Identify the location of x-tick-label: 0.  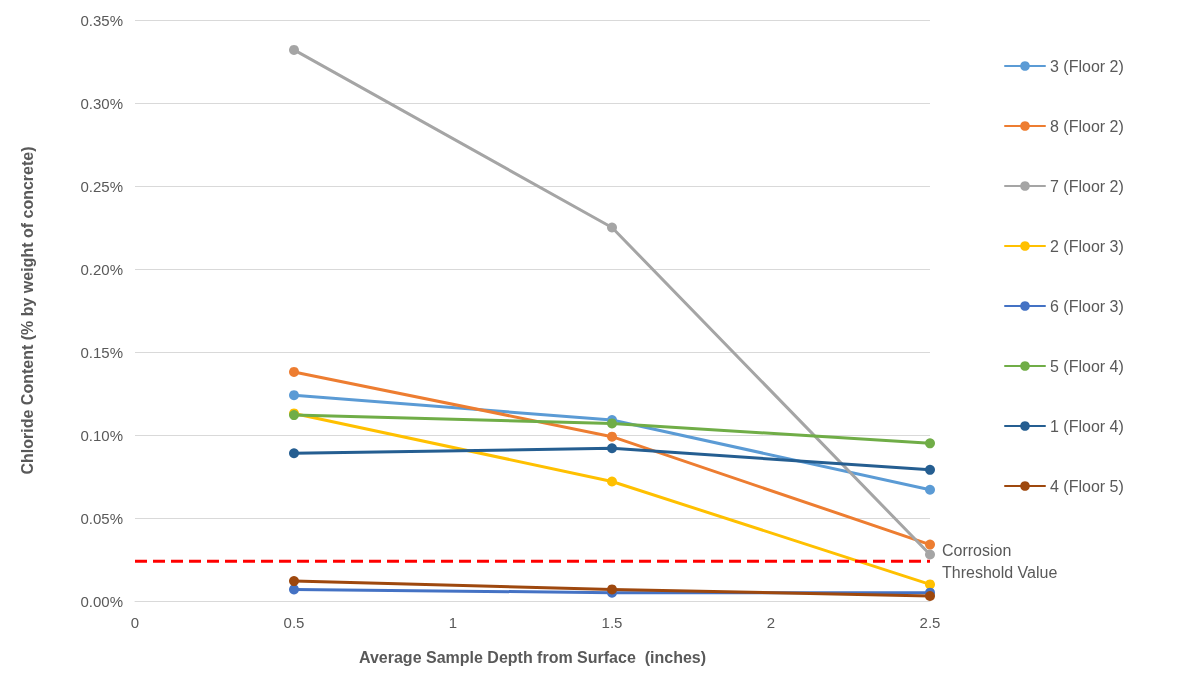
(135, 622).